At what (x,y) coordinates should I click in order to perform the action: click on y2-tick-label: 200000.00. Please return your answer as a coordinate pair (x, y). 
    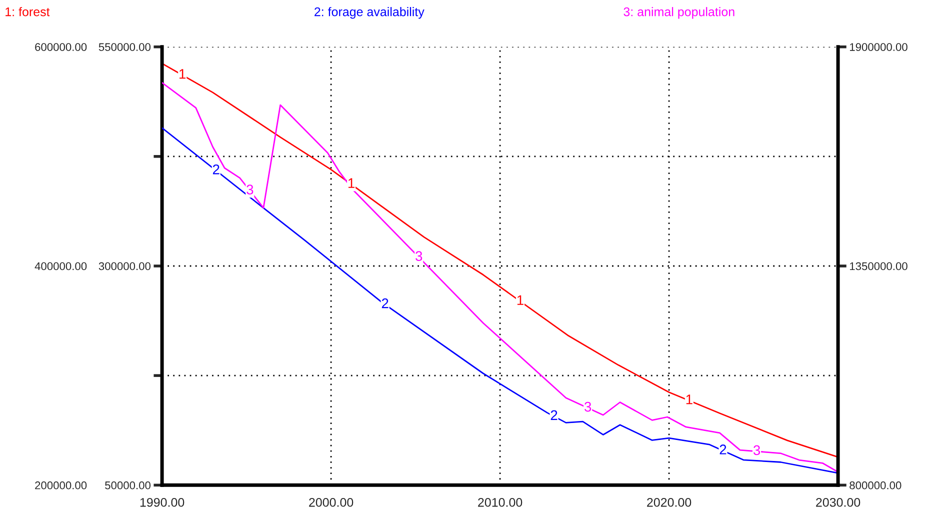
    Looking at the image, I should click on (61, 485).